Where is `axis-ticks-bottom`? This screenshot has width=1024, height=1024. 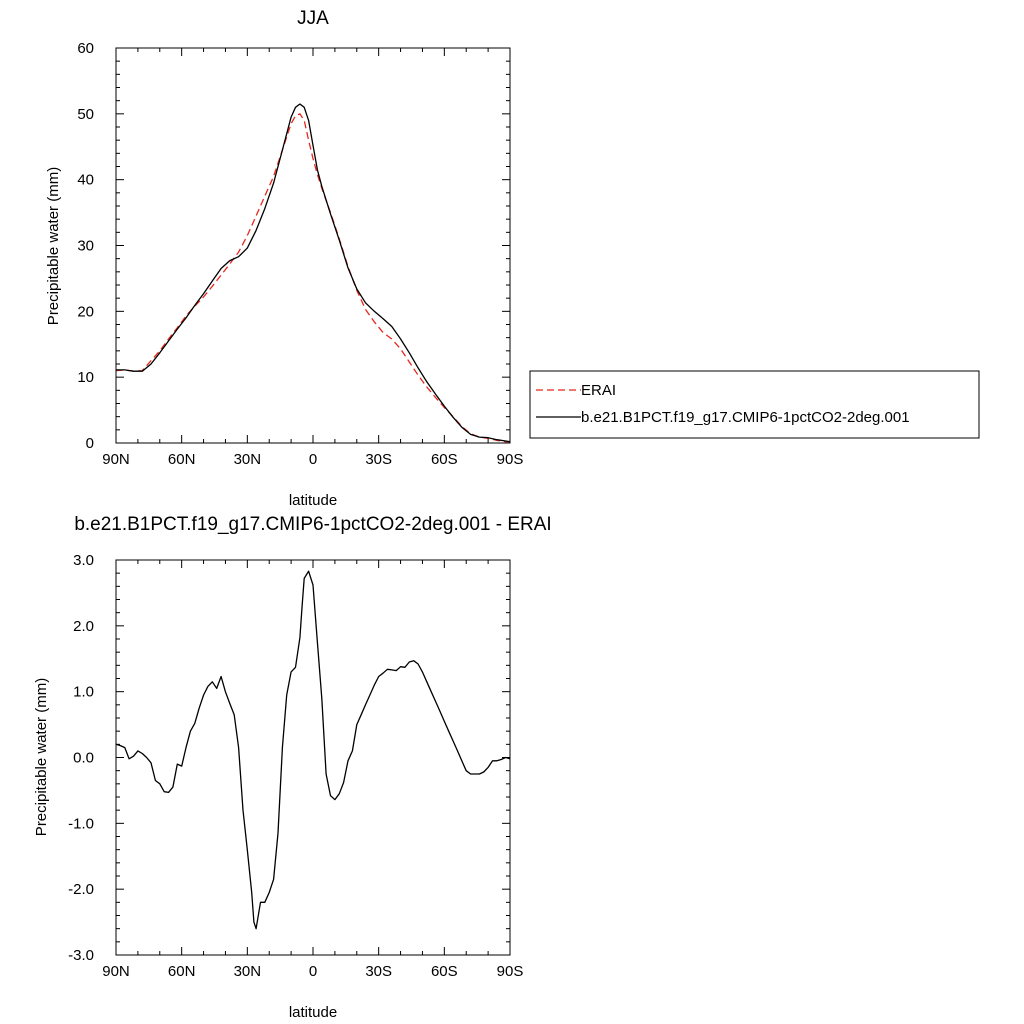
axis-ticks-bottom is located at coordinates (313, 757).